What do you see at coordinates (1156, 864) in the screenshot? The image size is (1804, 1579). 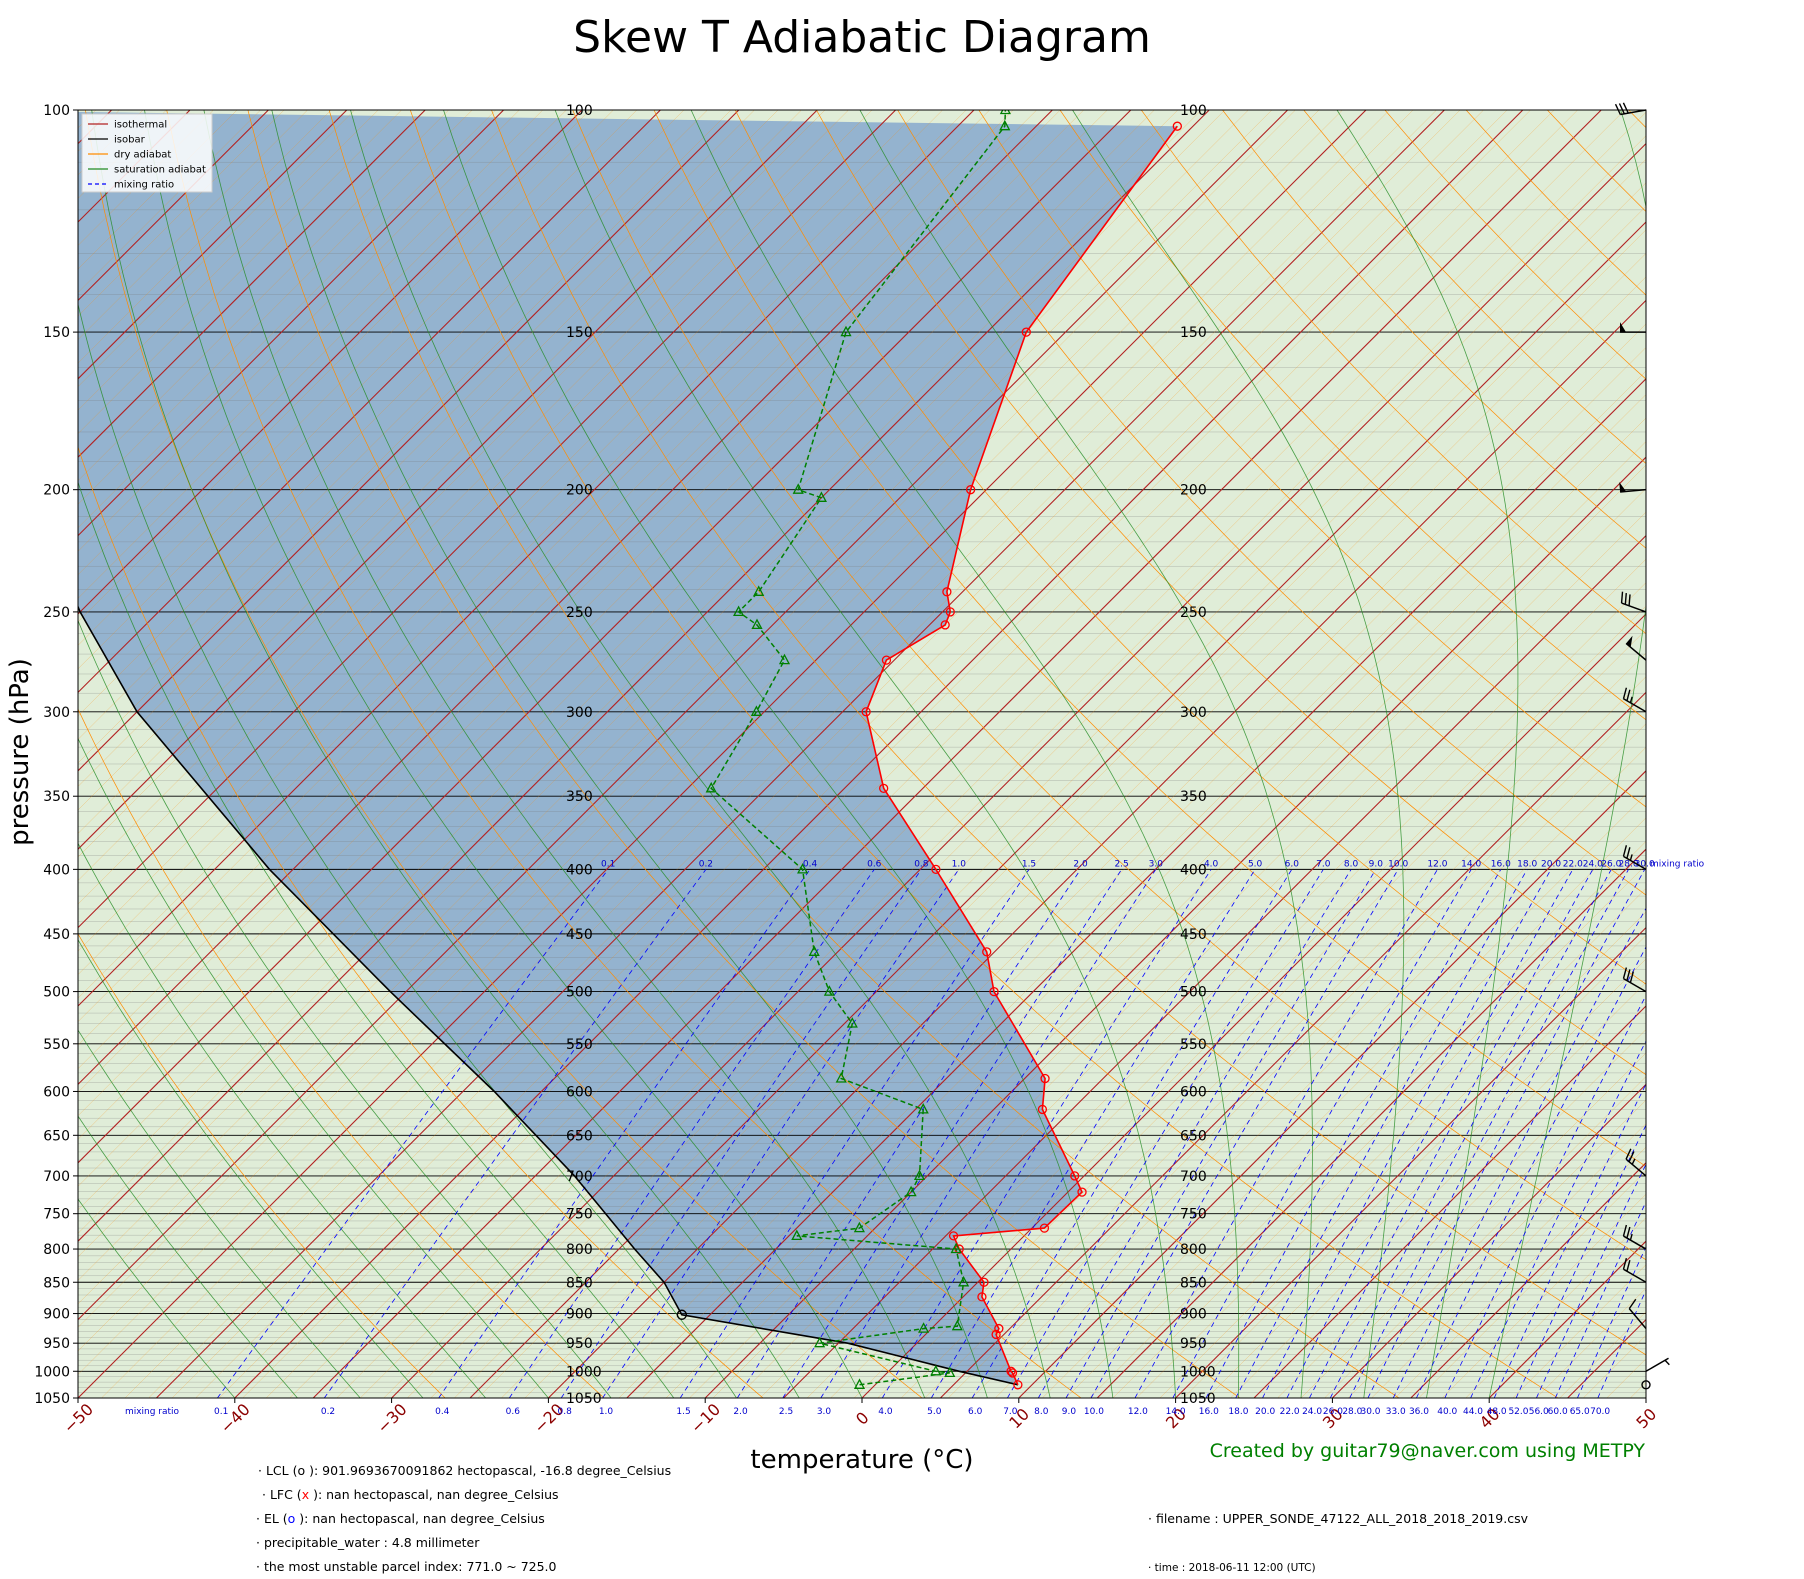 I see `mixing-ratio-label-400: 3.0` at bounding box center [1156, 864].